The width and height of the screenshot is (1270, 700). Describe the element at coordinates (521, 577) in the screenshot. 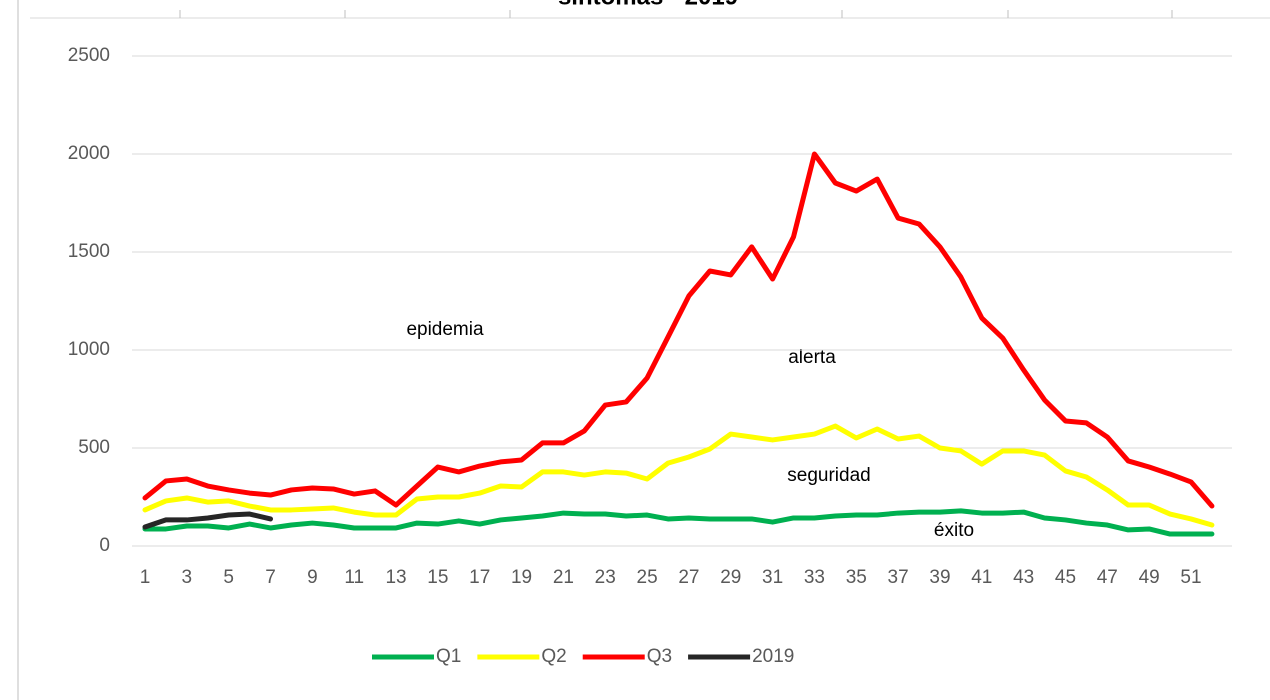

I see `x-tick-label: 19` at that location.